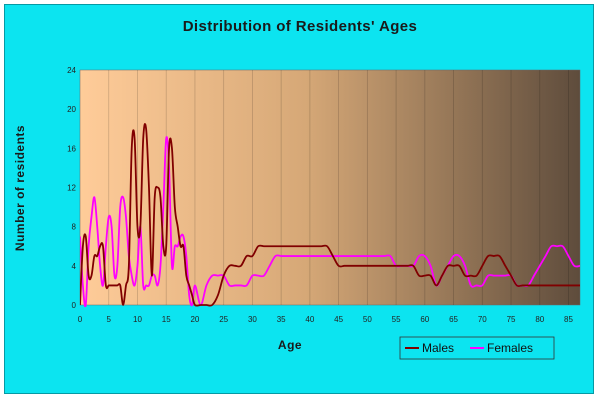 The height and width of the screenshot is (400, 600). What do you see at coordinates (338, 319) in the screenshot?
I see `x-tick-label: 45` at bounding box center [338, 319].